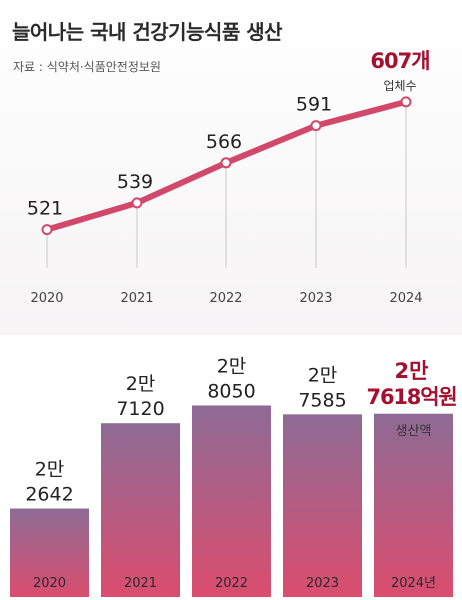  Describe the element at coordinates (413, 583) in the screenshot. I see `bar-category-2024년: 2024년` at that location.